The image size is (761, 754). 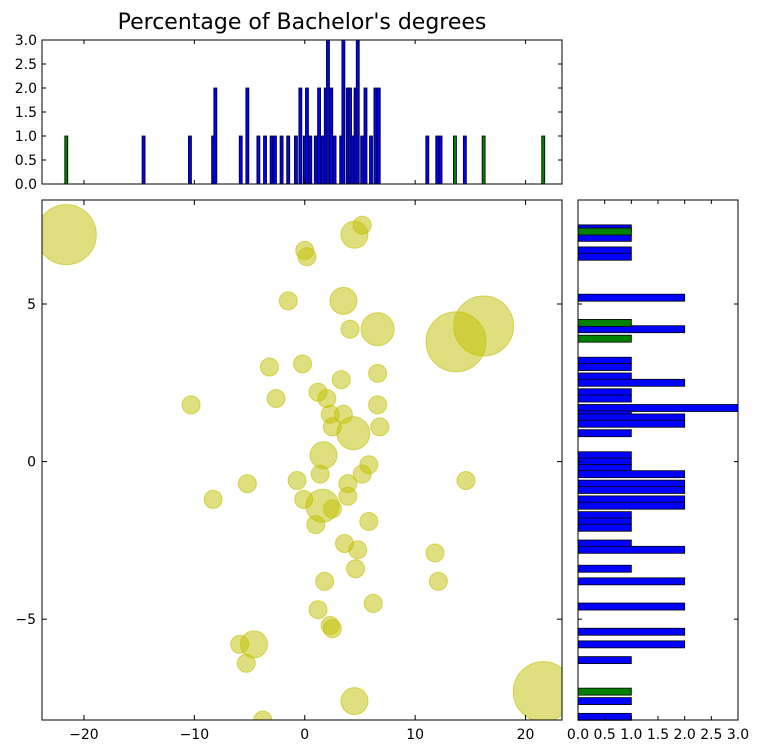 What do you see at coordinates (685, 735) in the screenshot?
I see `x-tick-label: 2.0` at bounding box center [685, 735].